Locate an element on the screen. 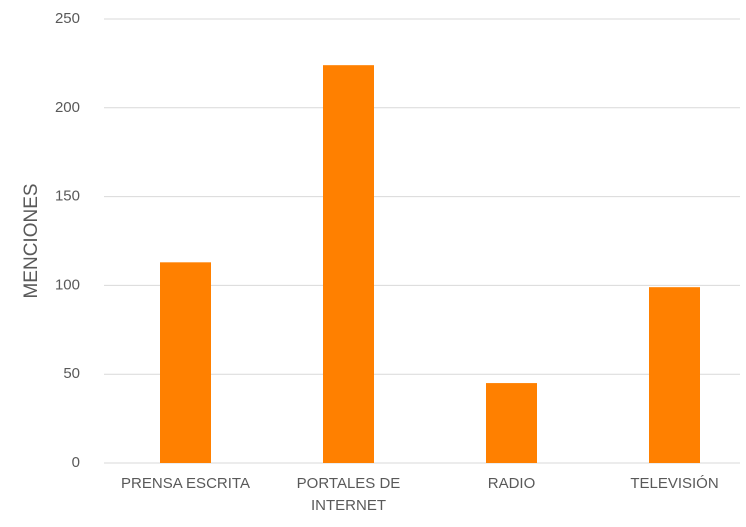  x-tick-label: PRENSA ESCRITA is located at coordinates (185, 483).